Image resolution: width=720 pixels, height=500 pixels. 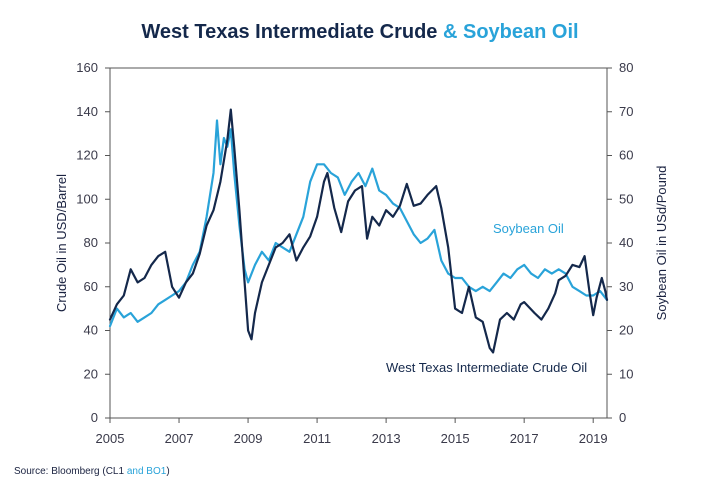 What do you see at coordinates (87, 67) in the screenshot?
I see `y-left-tick-label: 160` at bounding box center [87, 67].